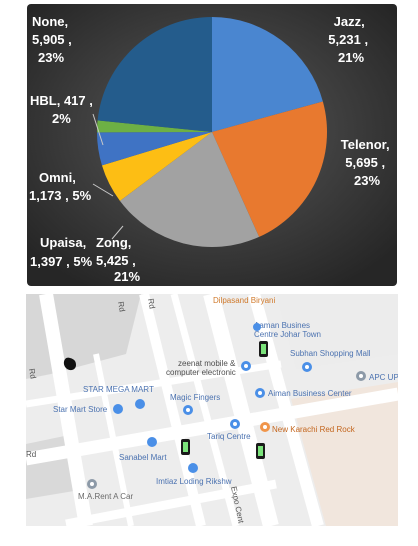 The width and height of the screenshot is (418, 546). Describe the element at coordinates (260, 393) in the screenshot. I see `pin-aiman-icon` at that location.